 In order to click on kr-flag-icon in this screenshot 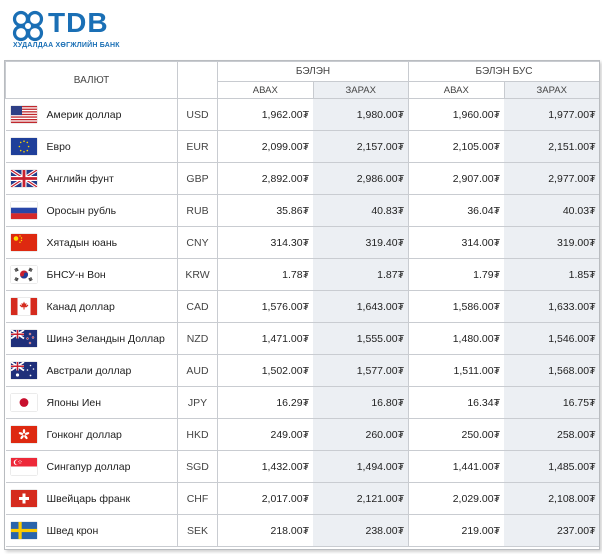, I will do `click(23, 274)`.